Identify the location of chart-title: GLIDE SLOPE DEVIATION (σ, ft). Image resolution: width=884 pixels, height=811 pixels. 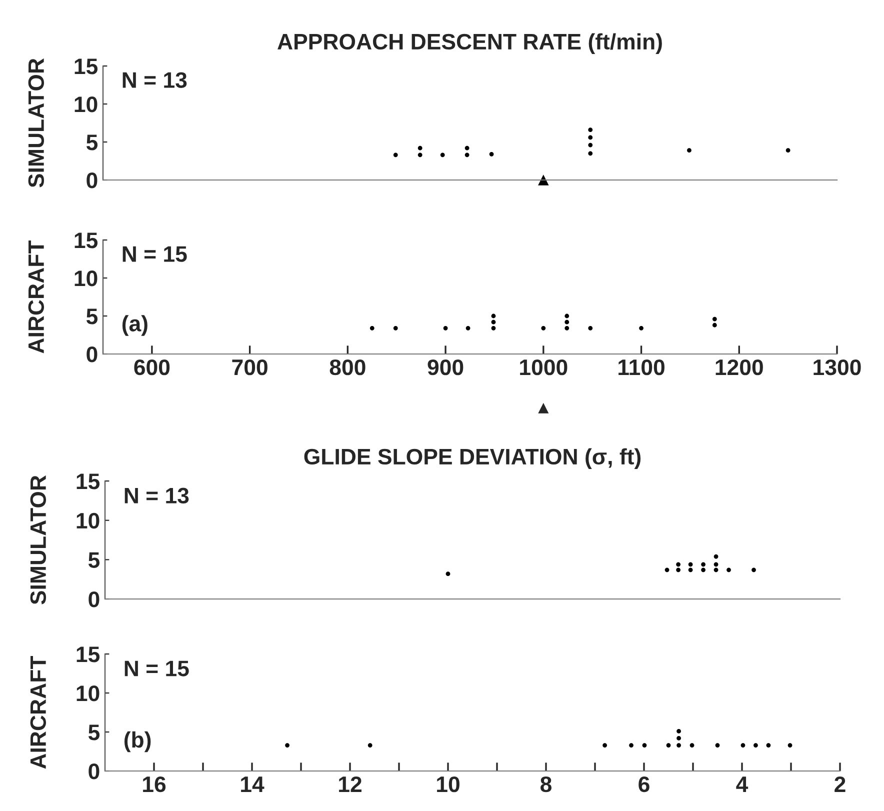
(472, 458).